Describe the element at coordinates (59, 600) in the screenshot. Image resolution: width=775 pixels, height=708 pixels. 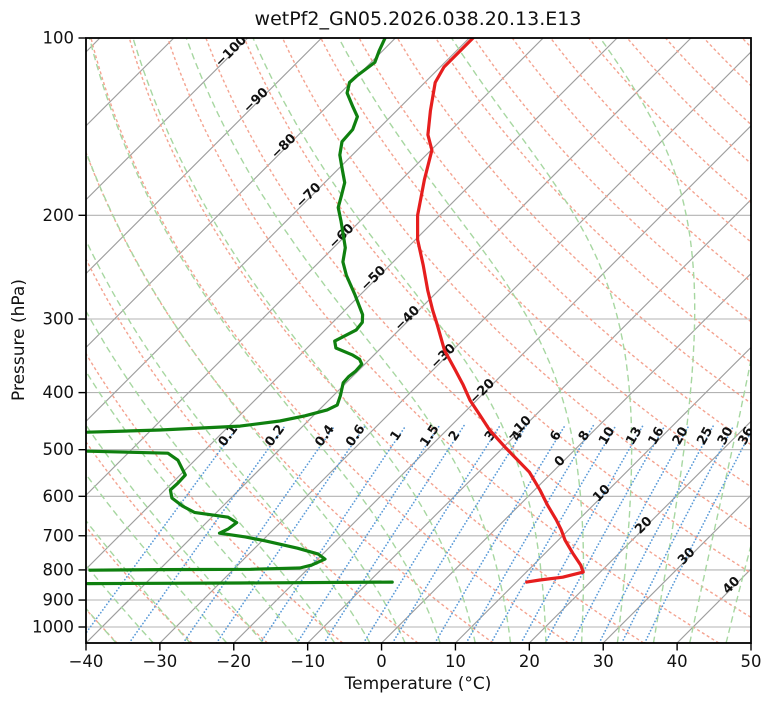
I see `y-tick-label: 900` at that location.